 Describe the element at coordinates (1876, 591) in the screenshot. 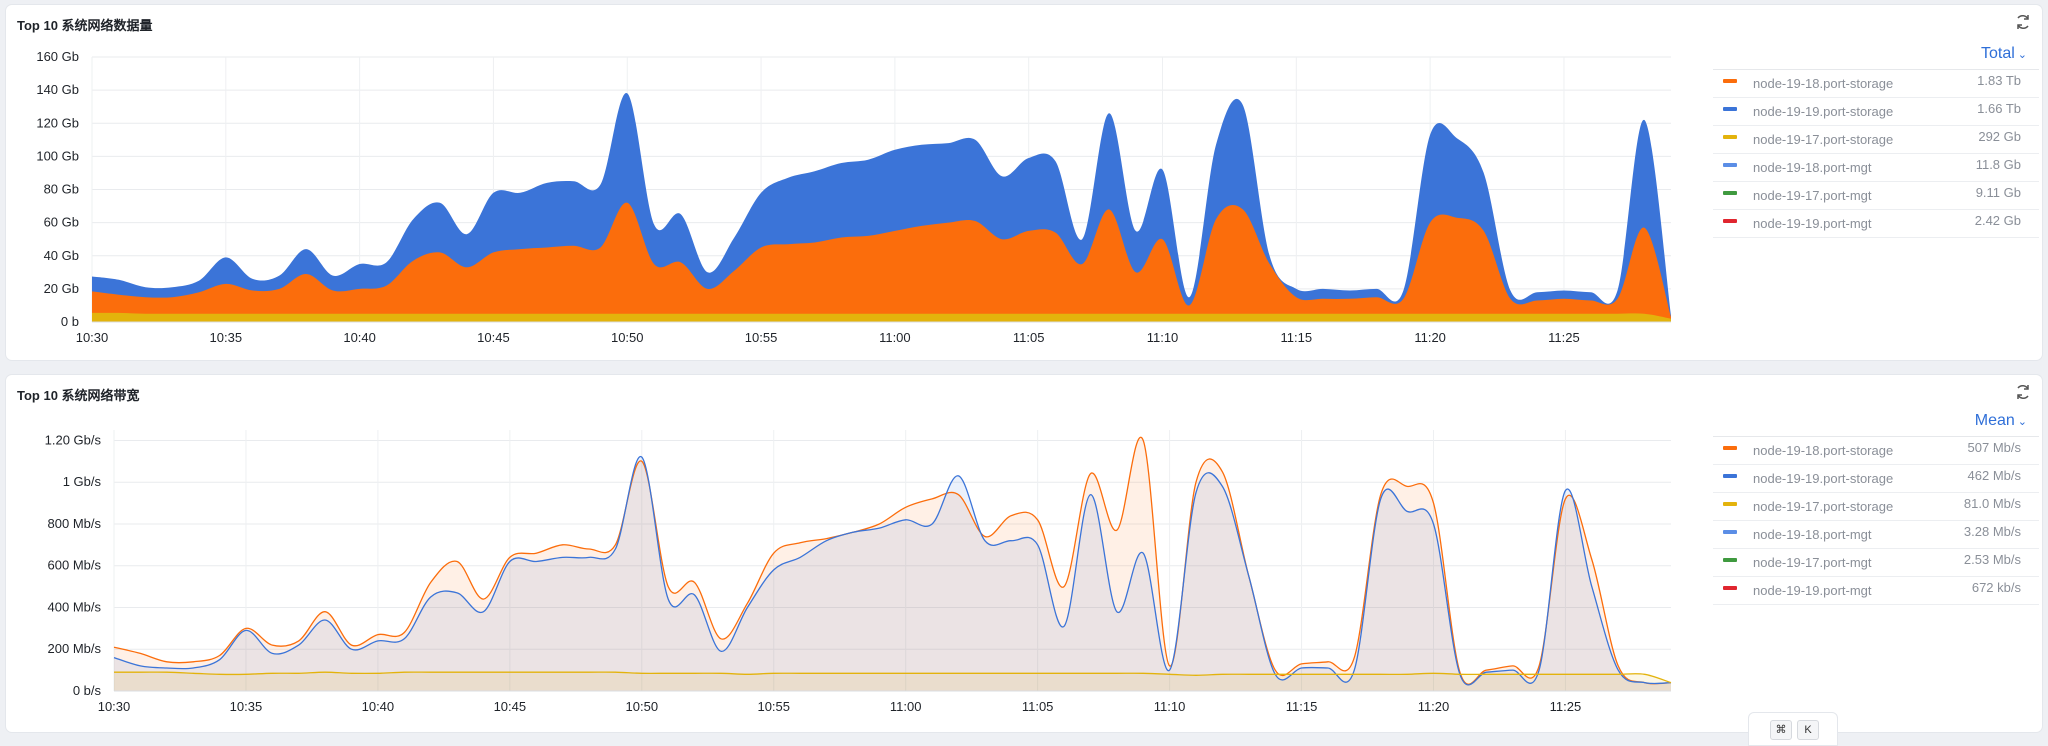

I see `legend-item: node-19-19.port-mgt 672 kb/s` at that location.